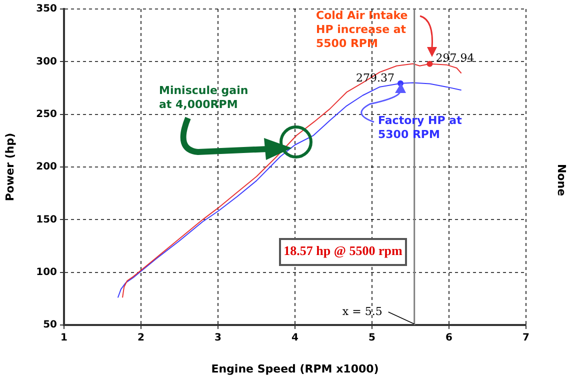 The height and width of the screenshot is (380, 576). What do you see at coordinates (343, 252) in the screenshot?
I see `annotation: 18.57 hp @ 5500 rpm` at bounding box center [343, 252].